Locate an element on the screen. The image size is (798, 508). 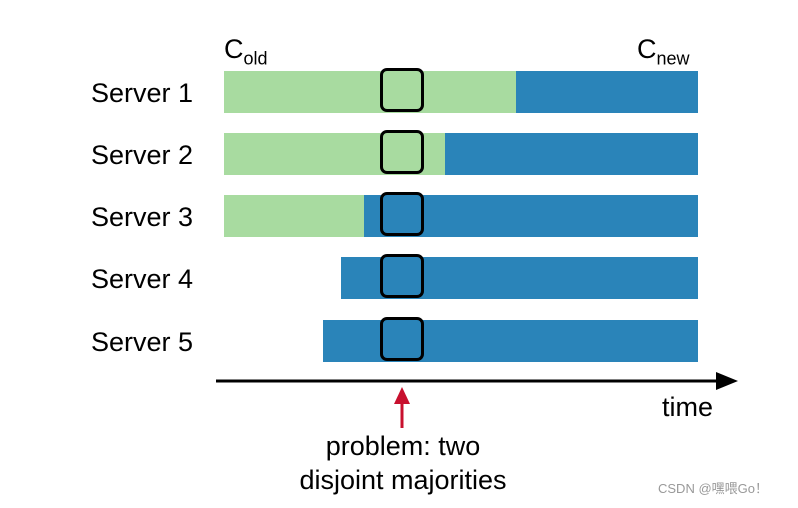
server-2-old-config-bar is located at coordinates (334, 154).